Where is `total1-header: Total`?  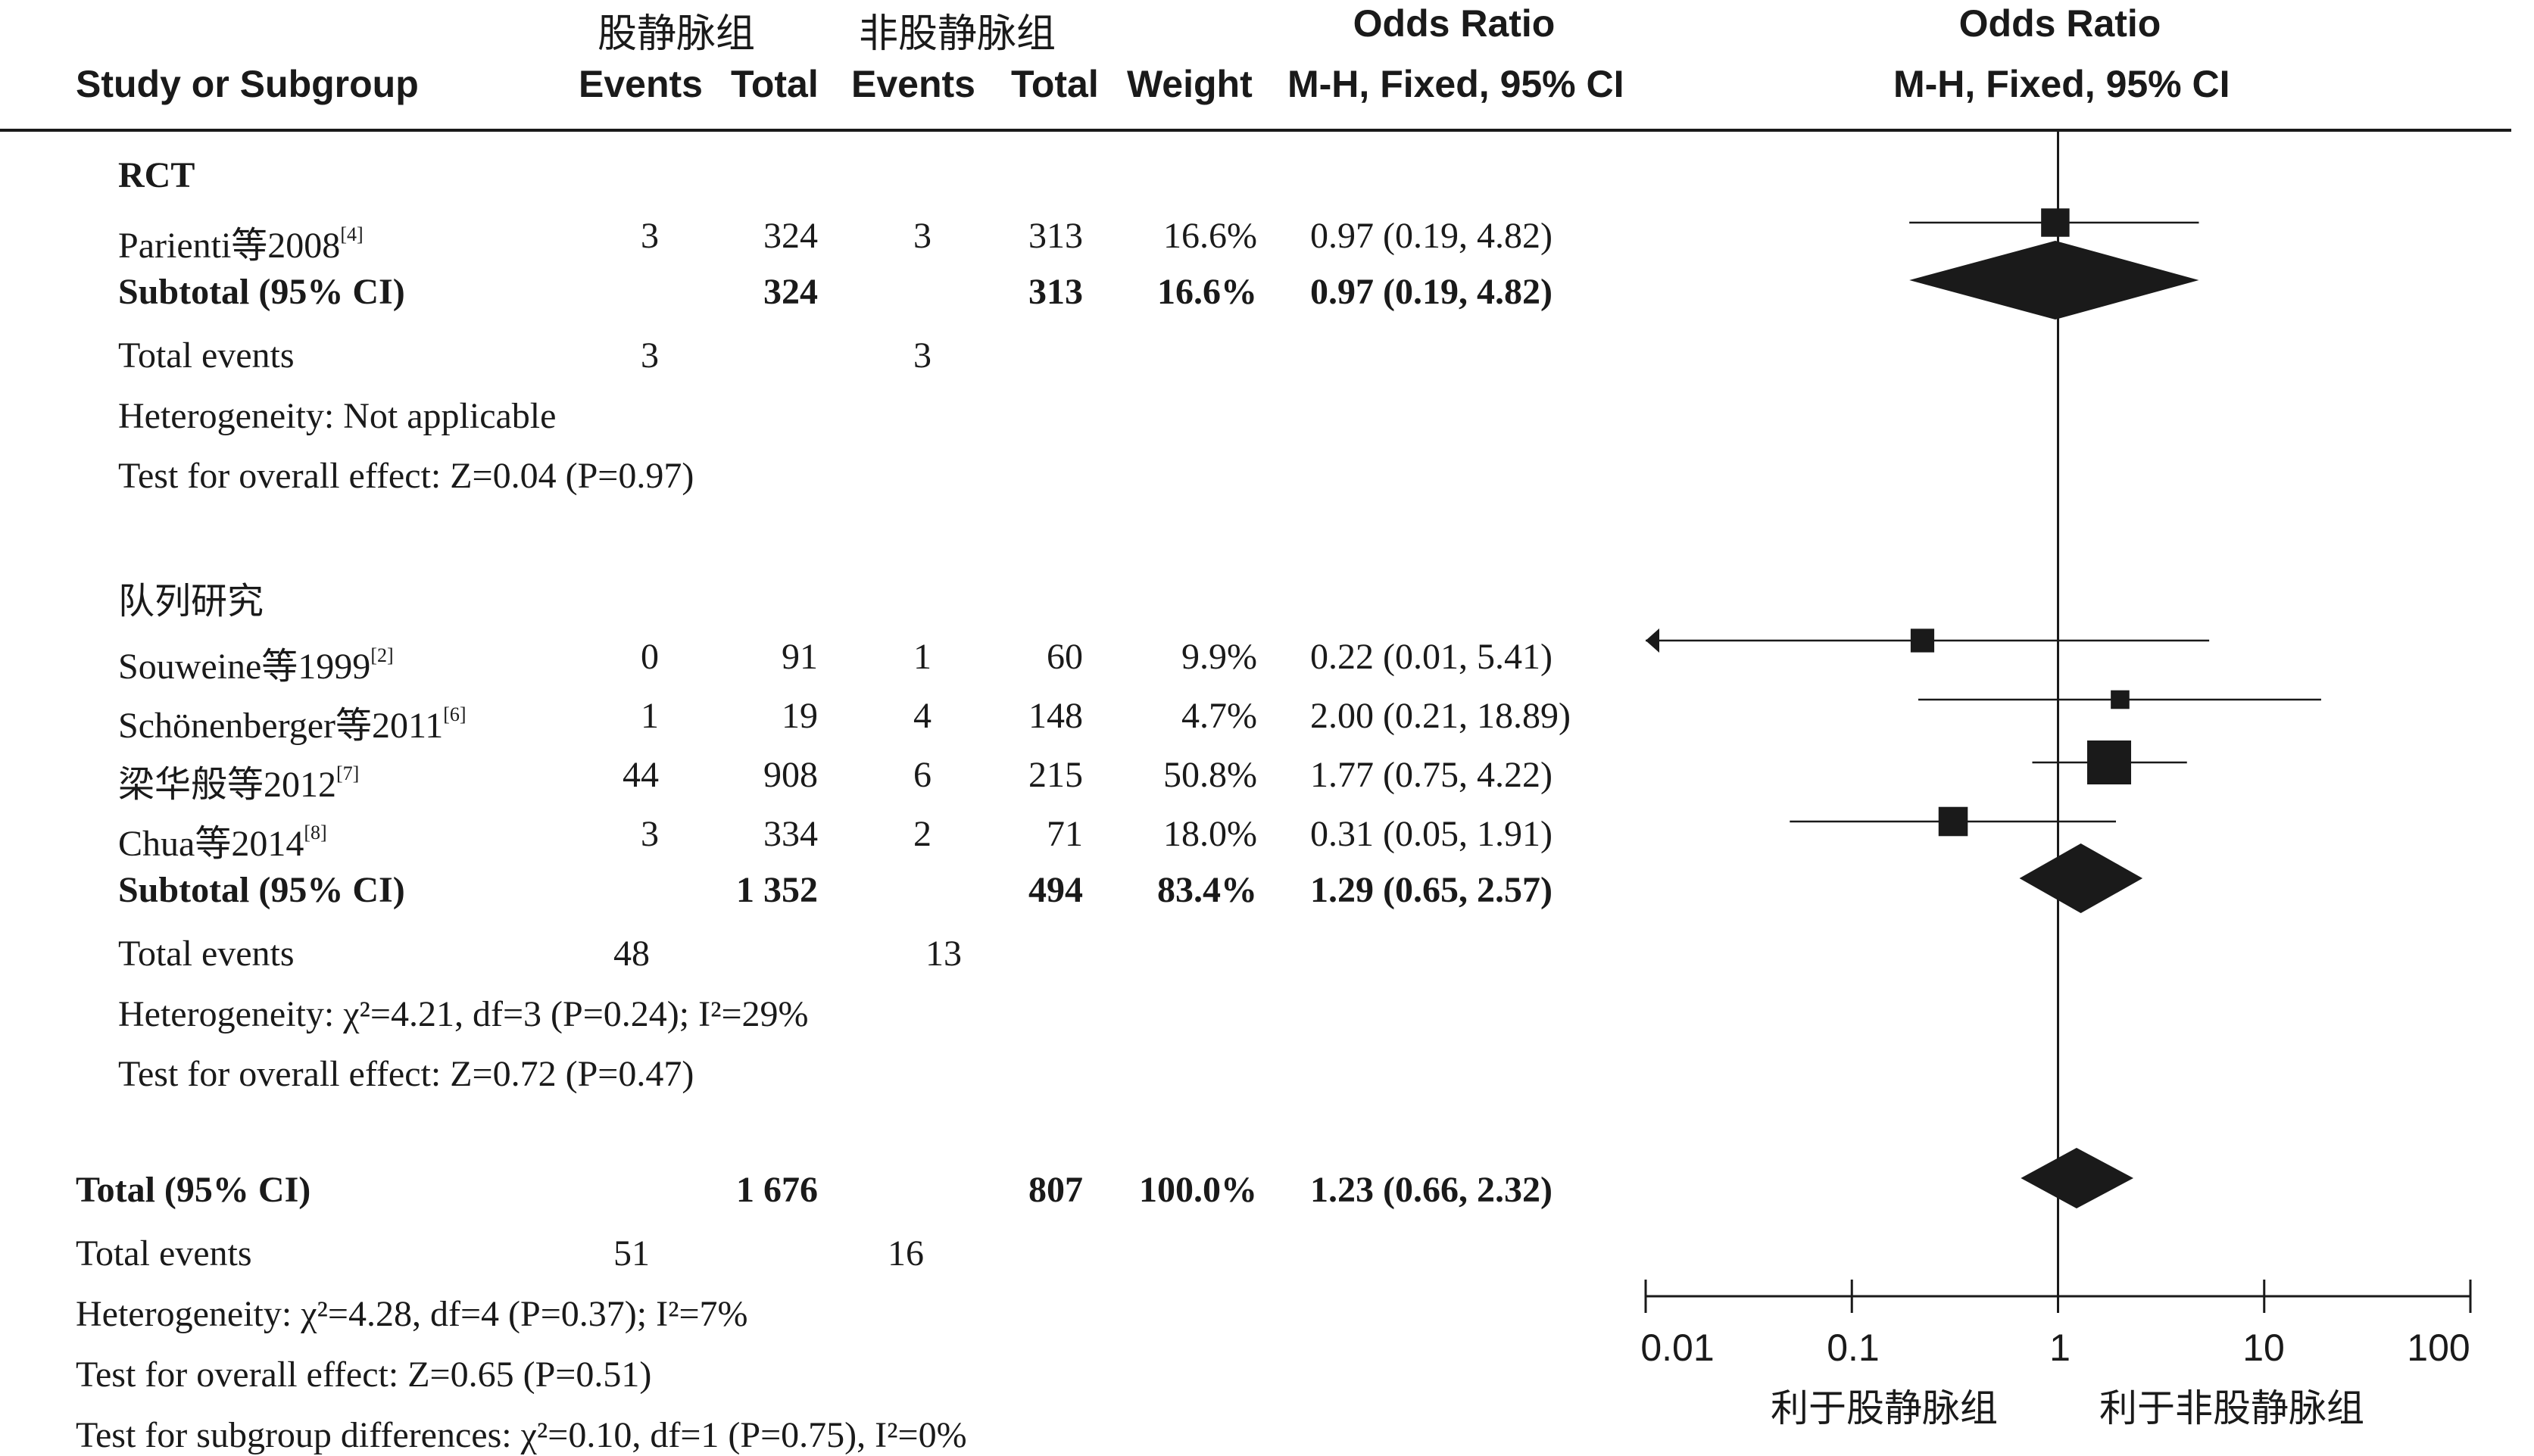 total1-header: Total is located at coordinates (775, 84).